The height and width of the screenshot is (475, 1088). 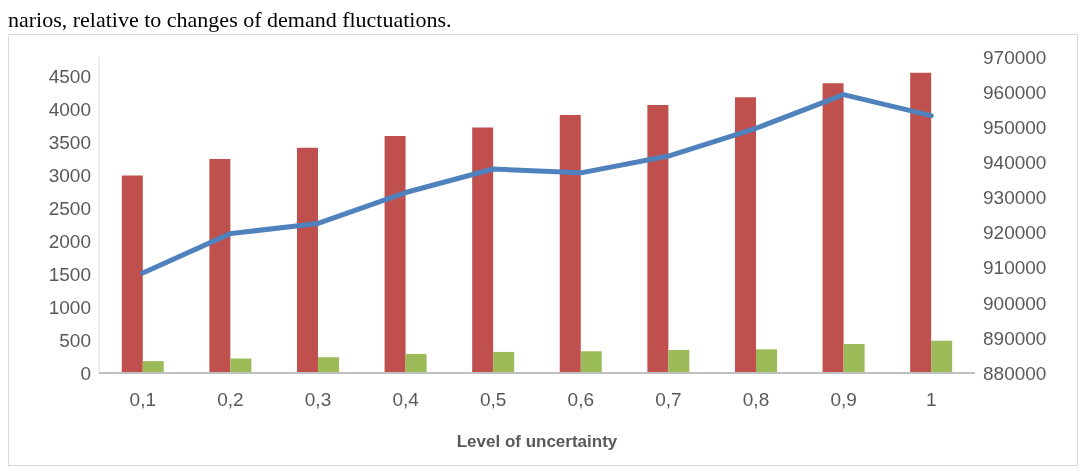 I want to click on y-tick-label: 500, so click(x=75, y=340).